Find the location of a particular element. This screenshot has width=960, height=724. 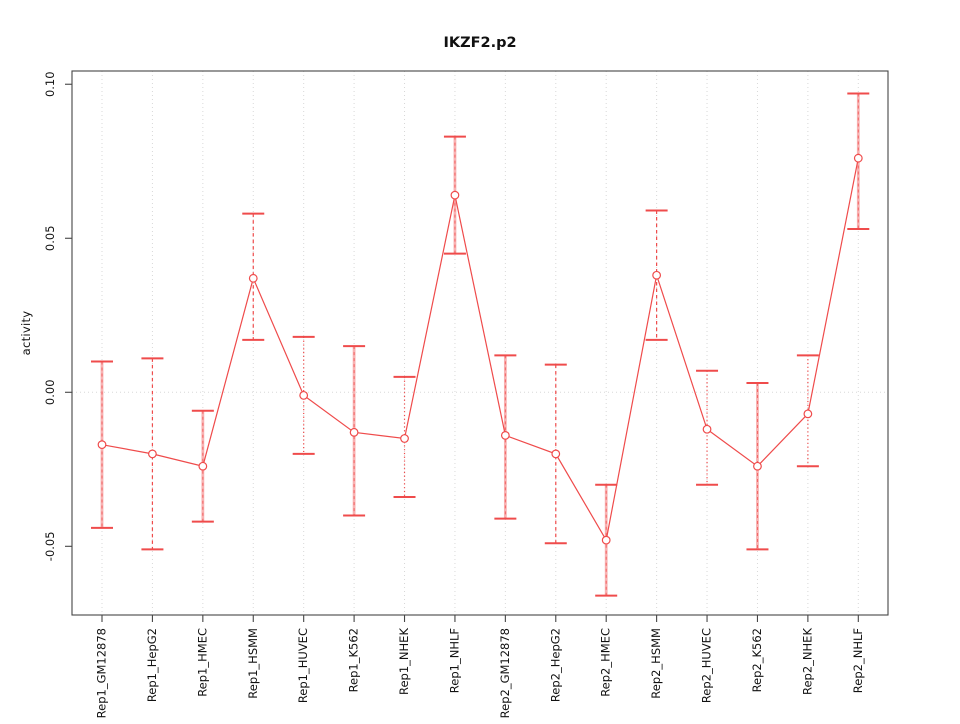

x-tick-label: Rep2_HMEC is located at coordinates (606, 662).